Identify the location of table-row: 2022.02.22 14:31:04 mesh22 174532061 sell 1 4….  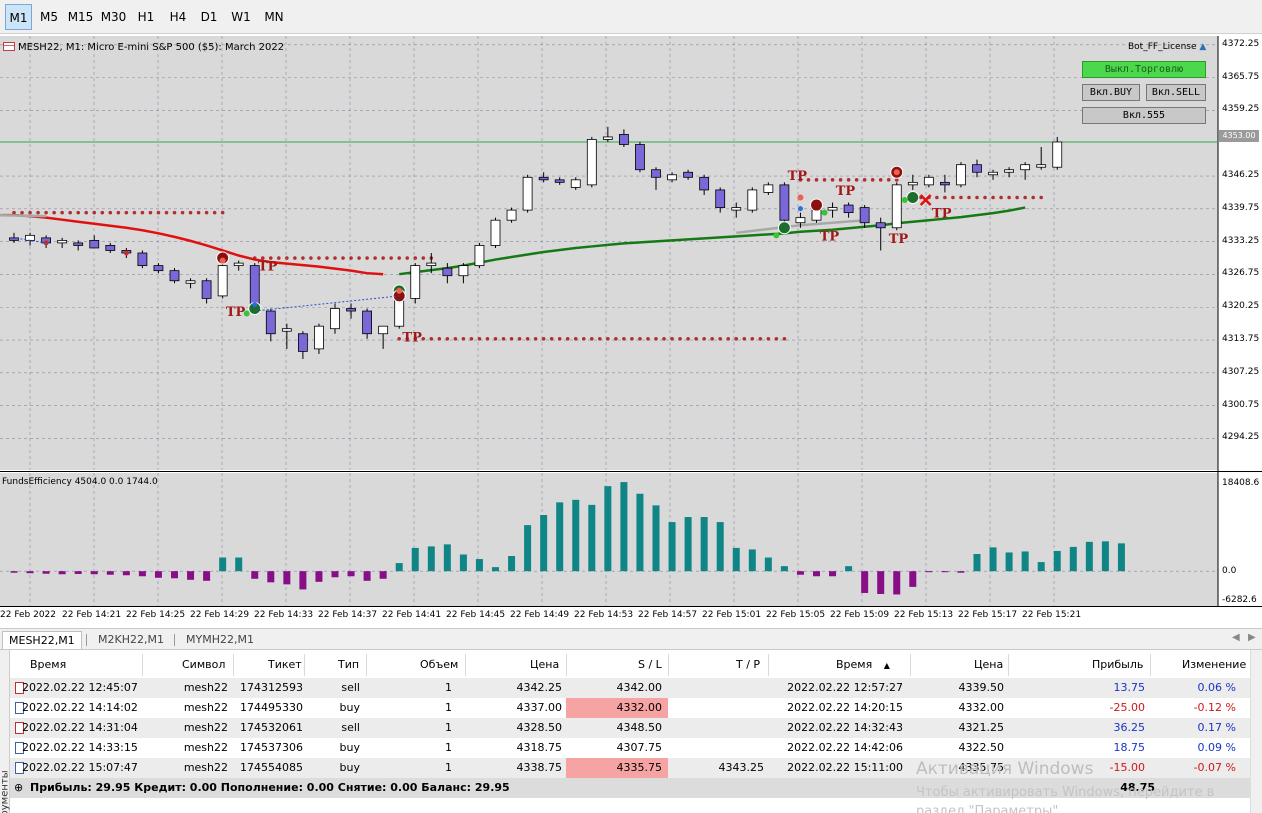
(630, 728).